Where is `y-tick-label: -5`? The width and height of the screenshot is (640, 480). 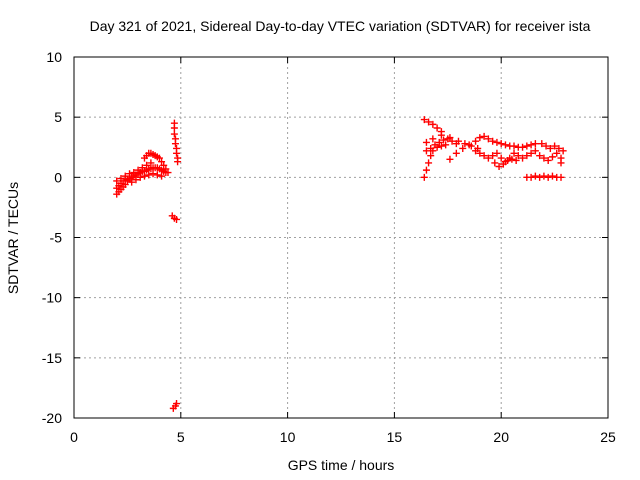
y-tick-label: -5 is located at coordinates (56, 238).